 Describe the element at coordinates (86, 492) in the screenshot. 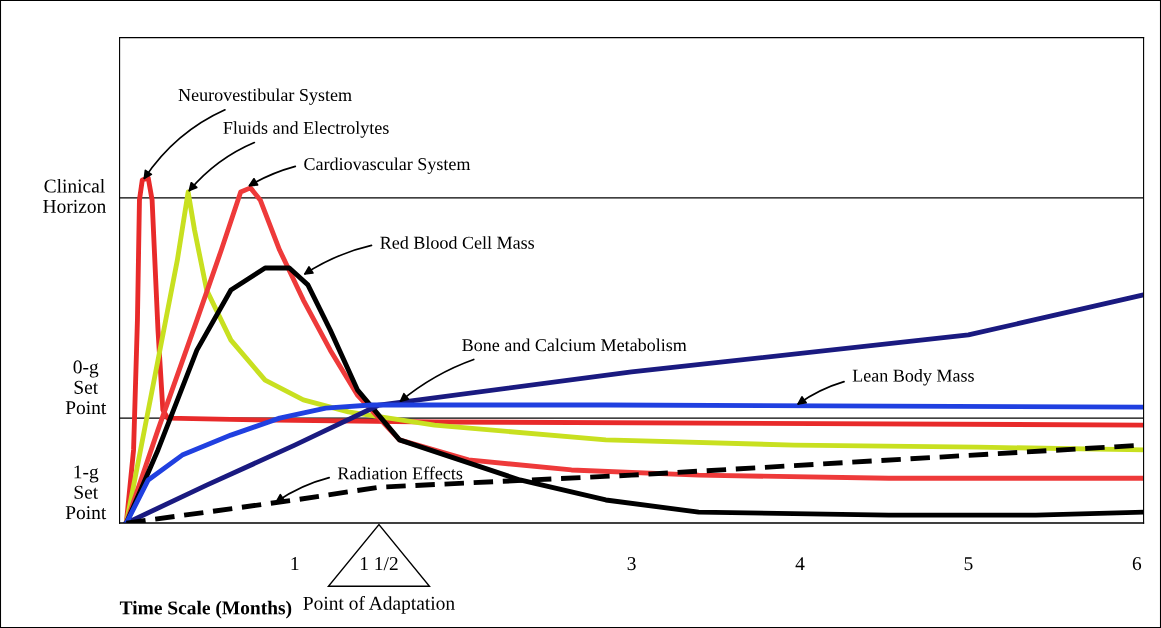

I see `ref-line-label: 1-g Set Point` at that location.